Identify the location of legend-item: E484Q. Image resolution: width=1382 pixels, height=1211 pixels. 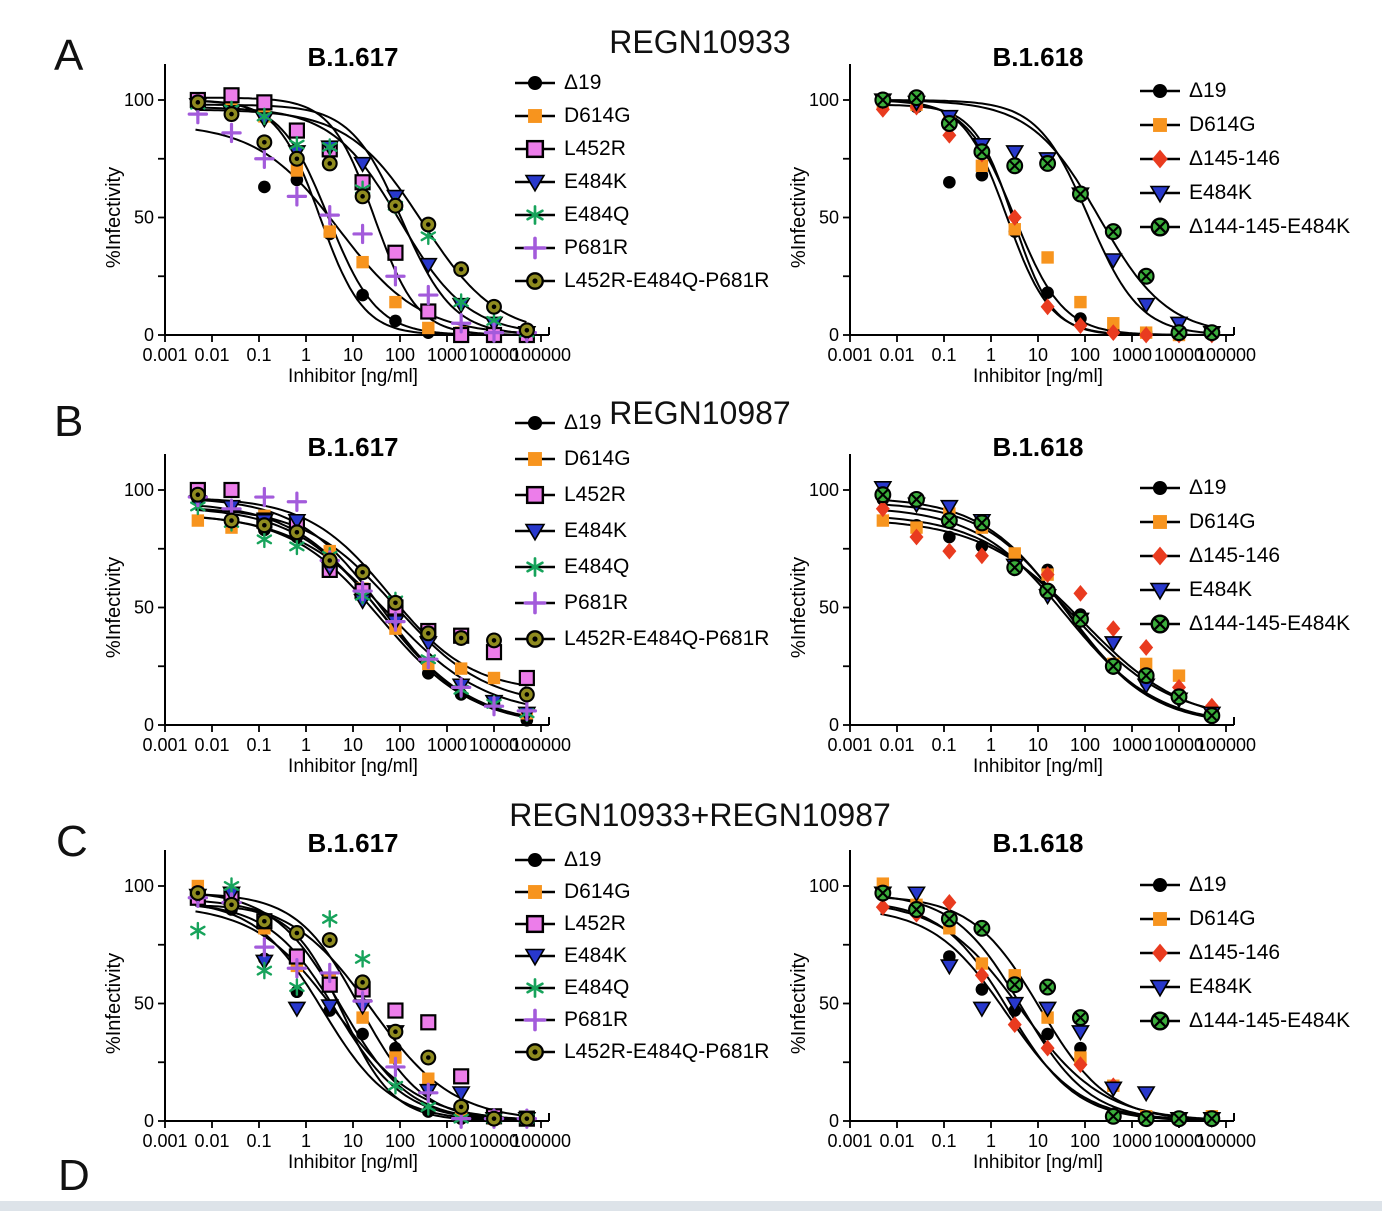
(641, 988).